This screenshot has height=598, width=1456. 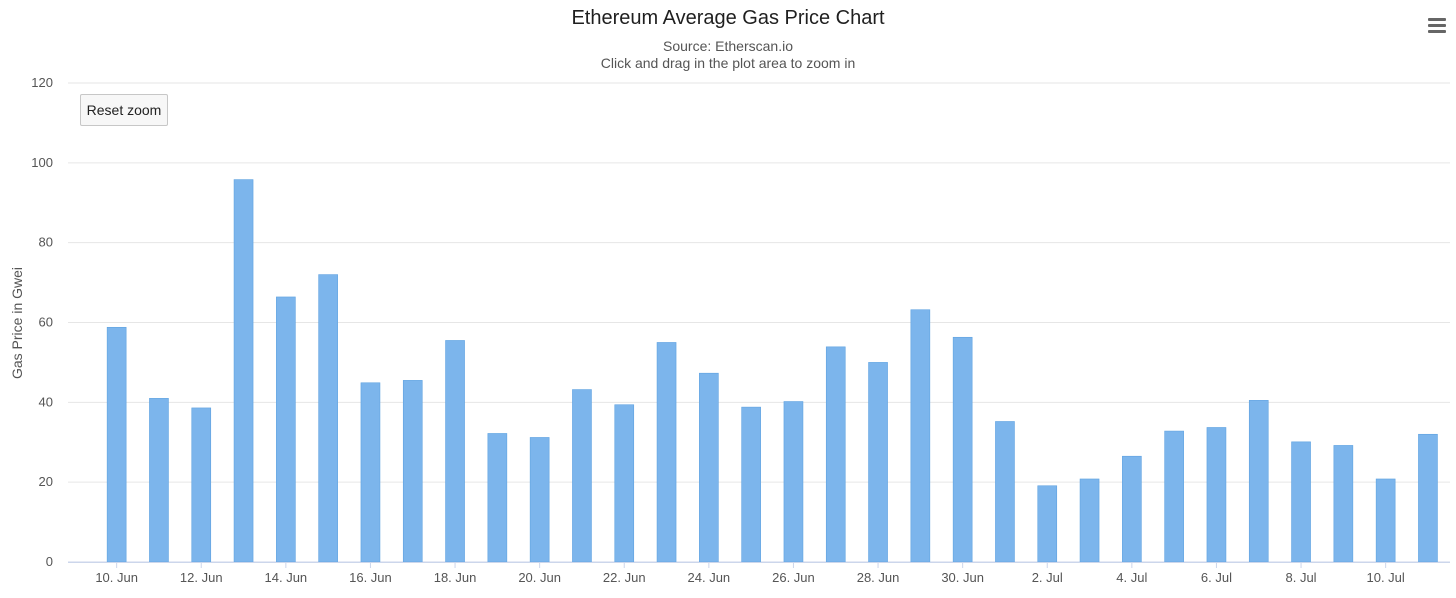 What do you see at coordinates (49, 561) in the screenshot?
I see `y-tick-label: 0` at bounding box center [49, 561].